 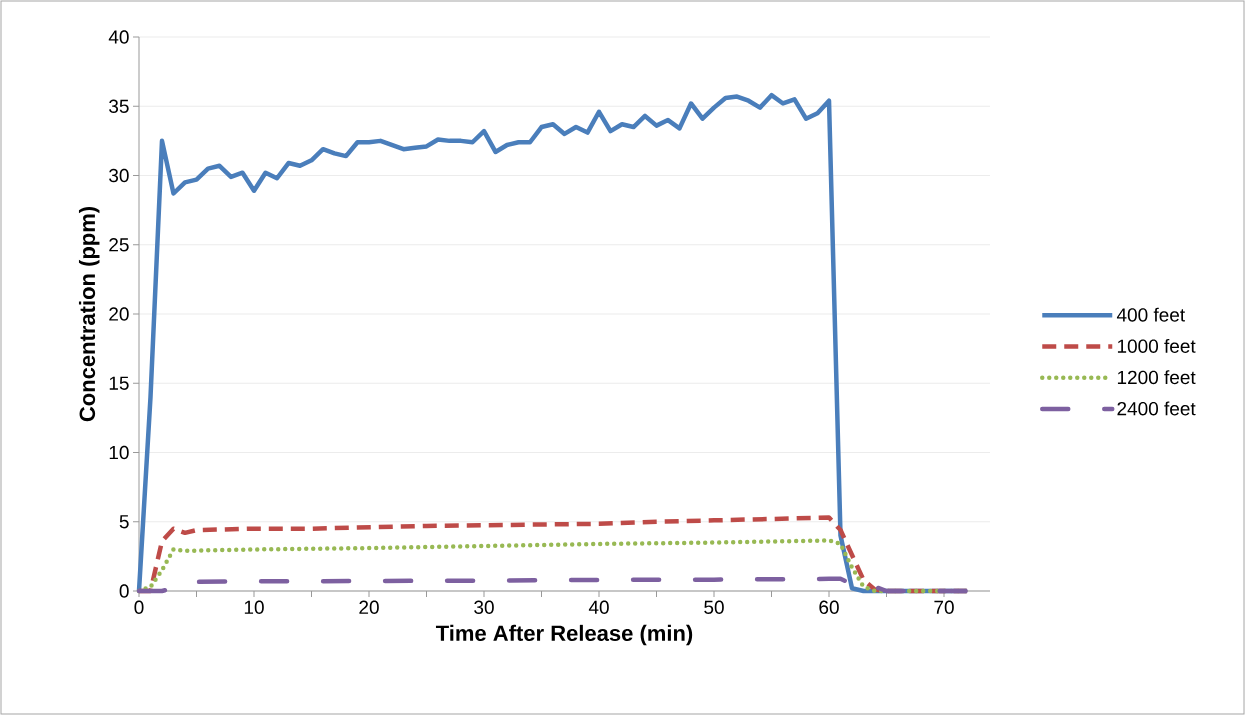 I want to click on y-tick-label: 15, so click(x=119, y=383).